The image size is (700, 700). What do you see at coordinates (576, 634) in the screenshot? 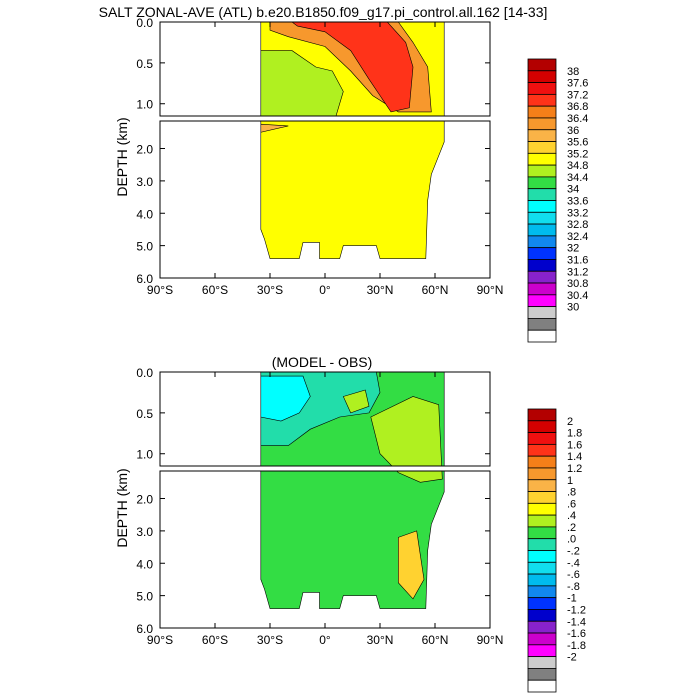
I see `colorbar-label: -1.6` at bounding box center [576, 634].